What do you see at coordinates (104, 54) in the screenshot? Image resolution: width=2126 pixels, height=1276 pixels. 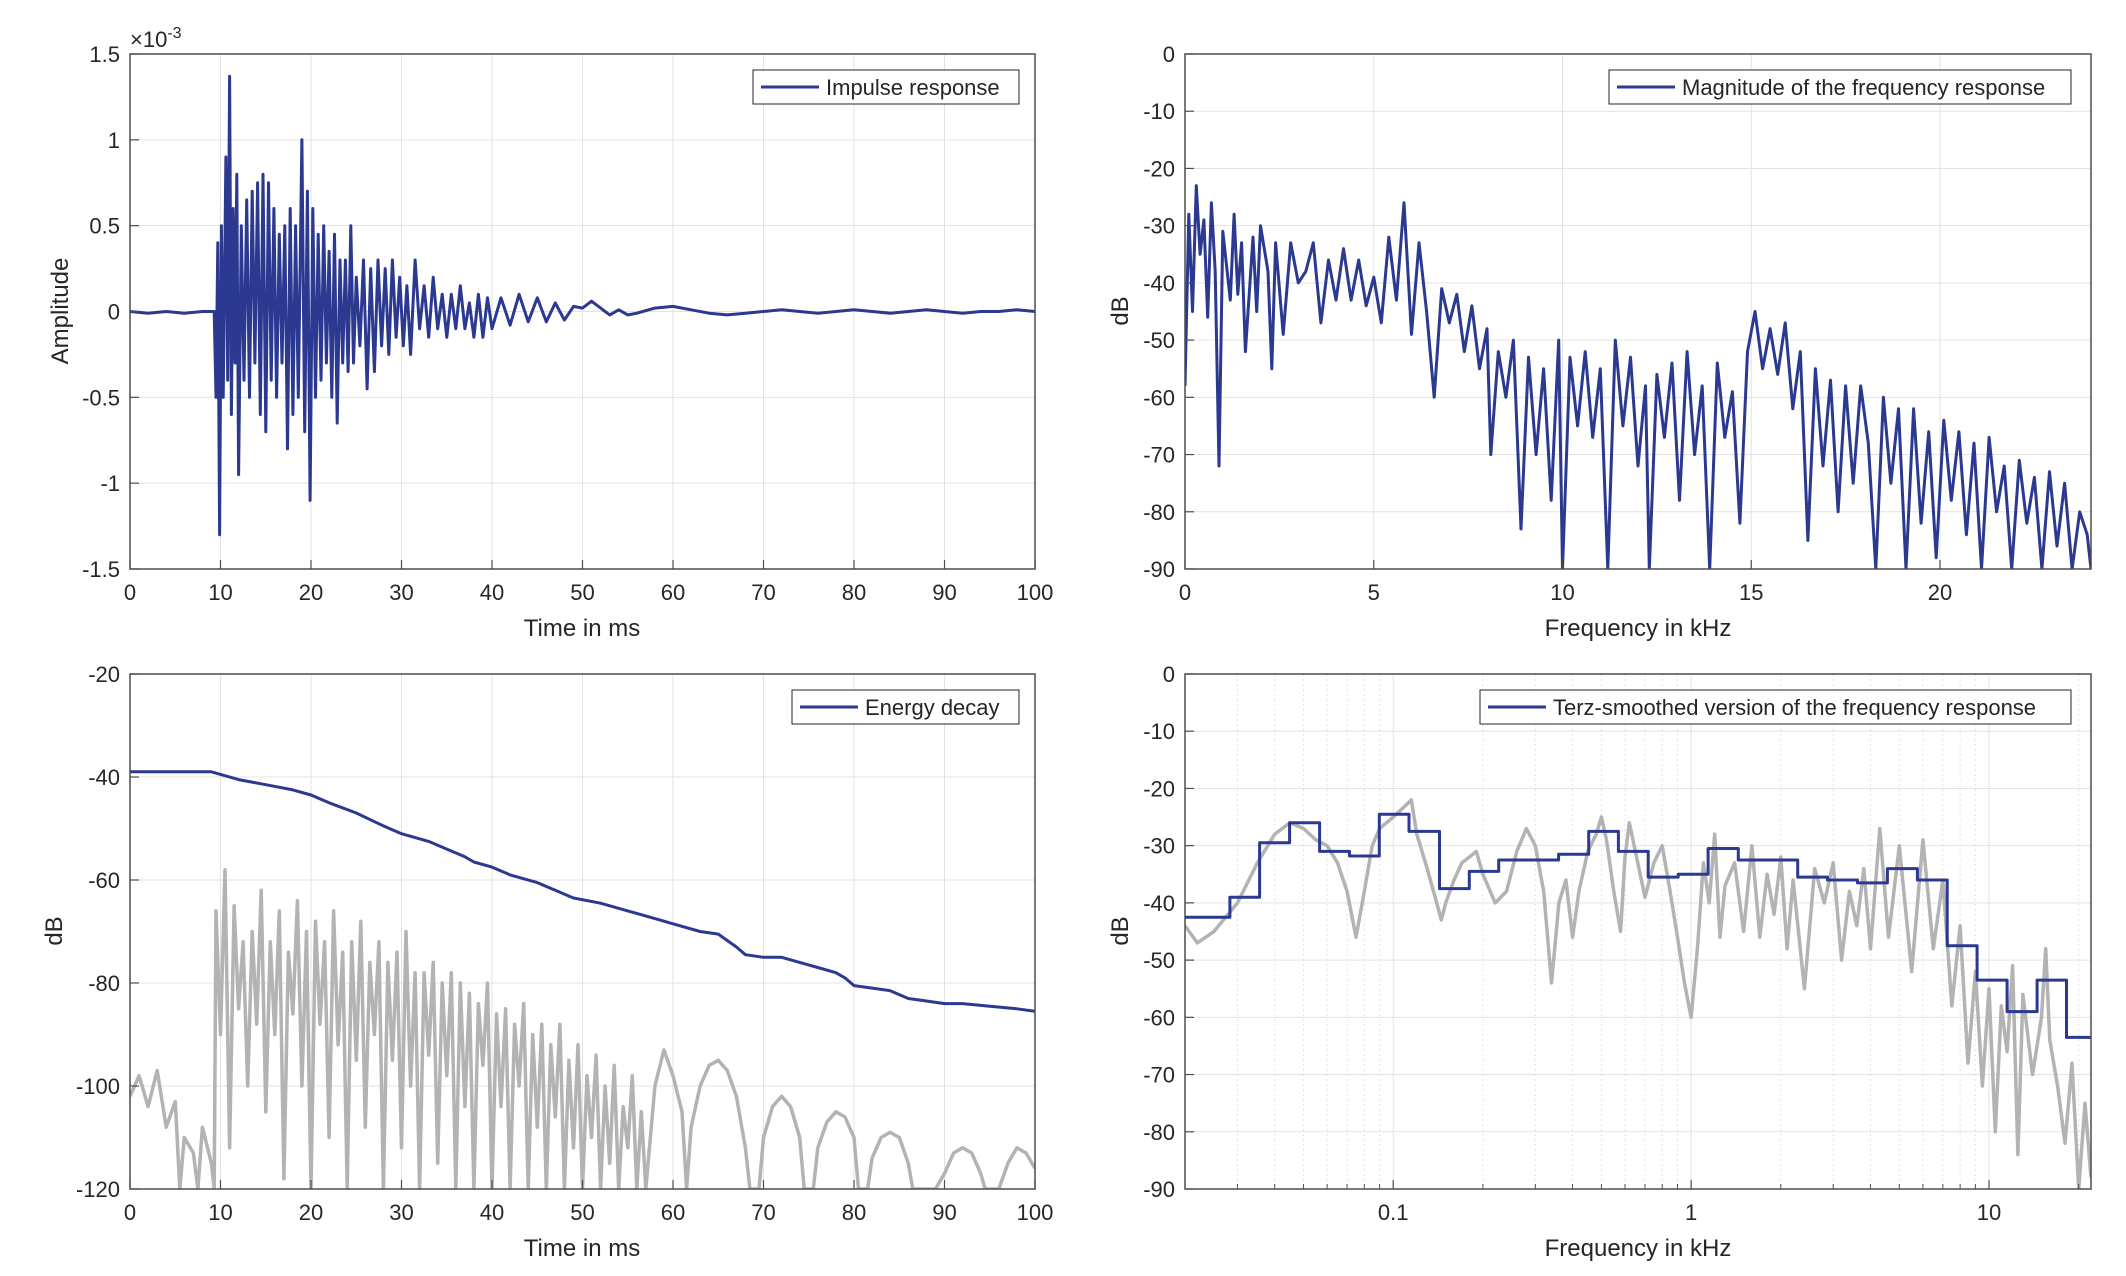 I see `y-tick-label: 1.5` at bounding box center [104, 54].